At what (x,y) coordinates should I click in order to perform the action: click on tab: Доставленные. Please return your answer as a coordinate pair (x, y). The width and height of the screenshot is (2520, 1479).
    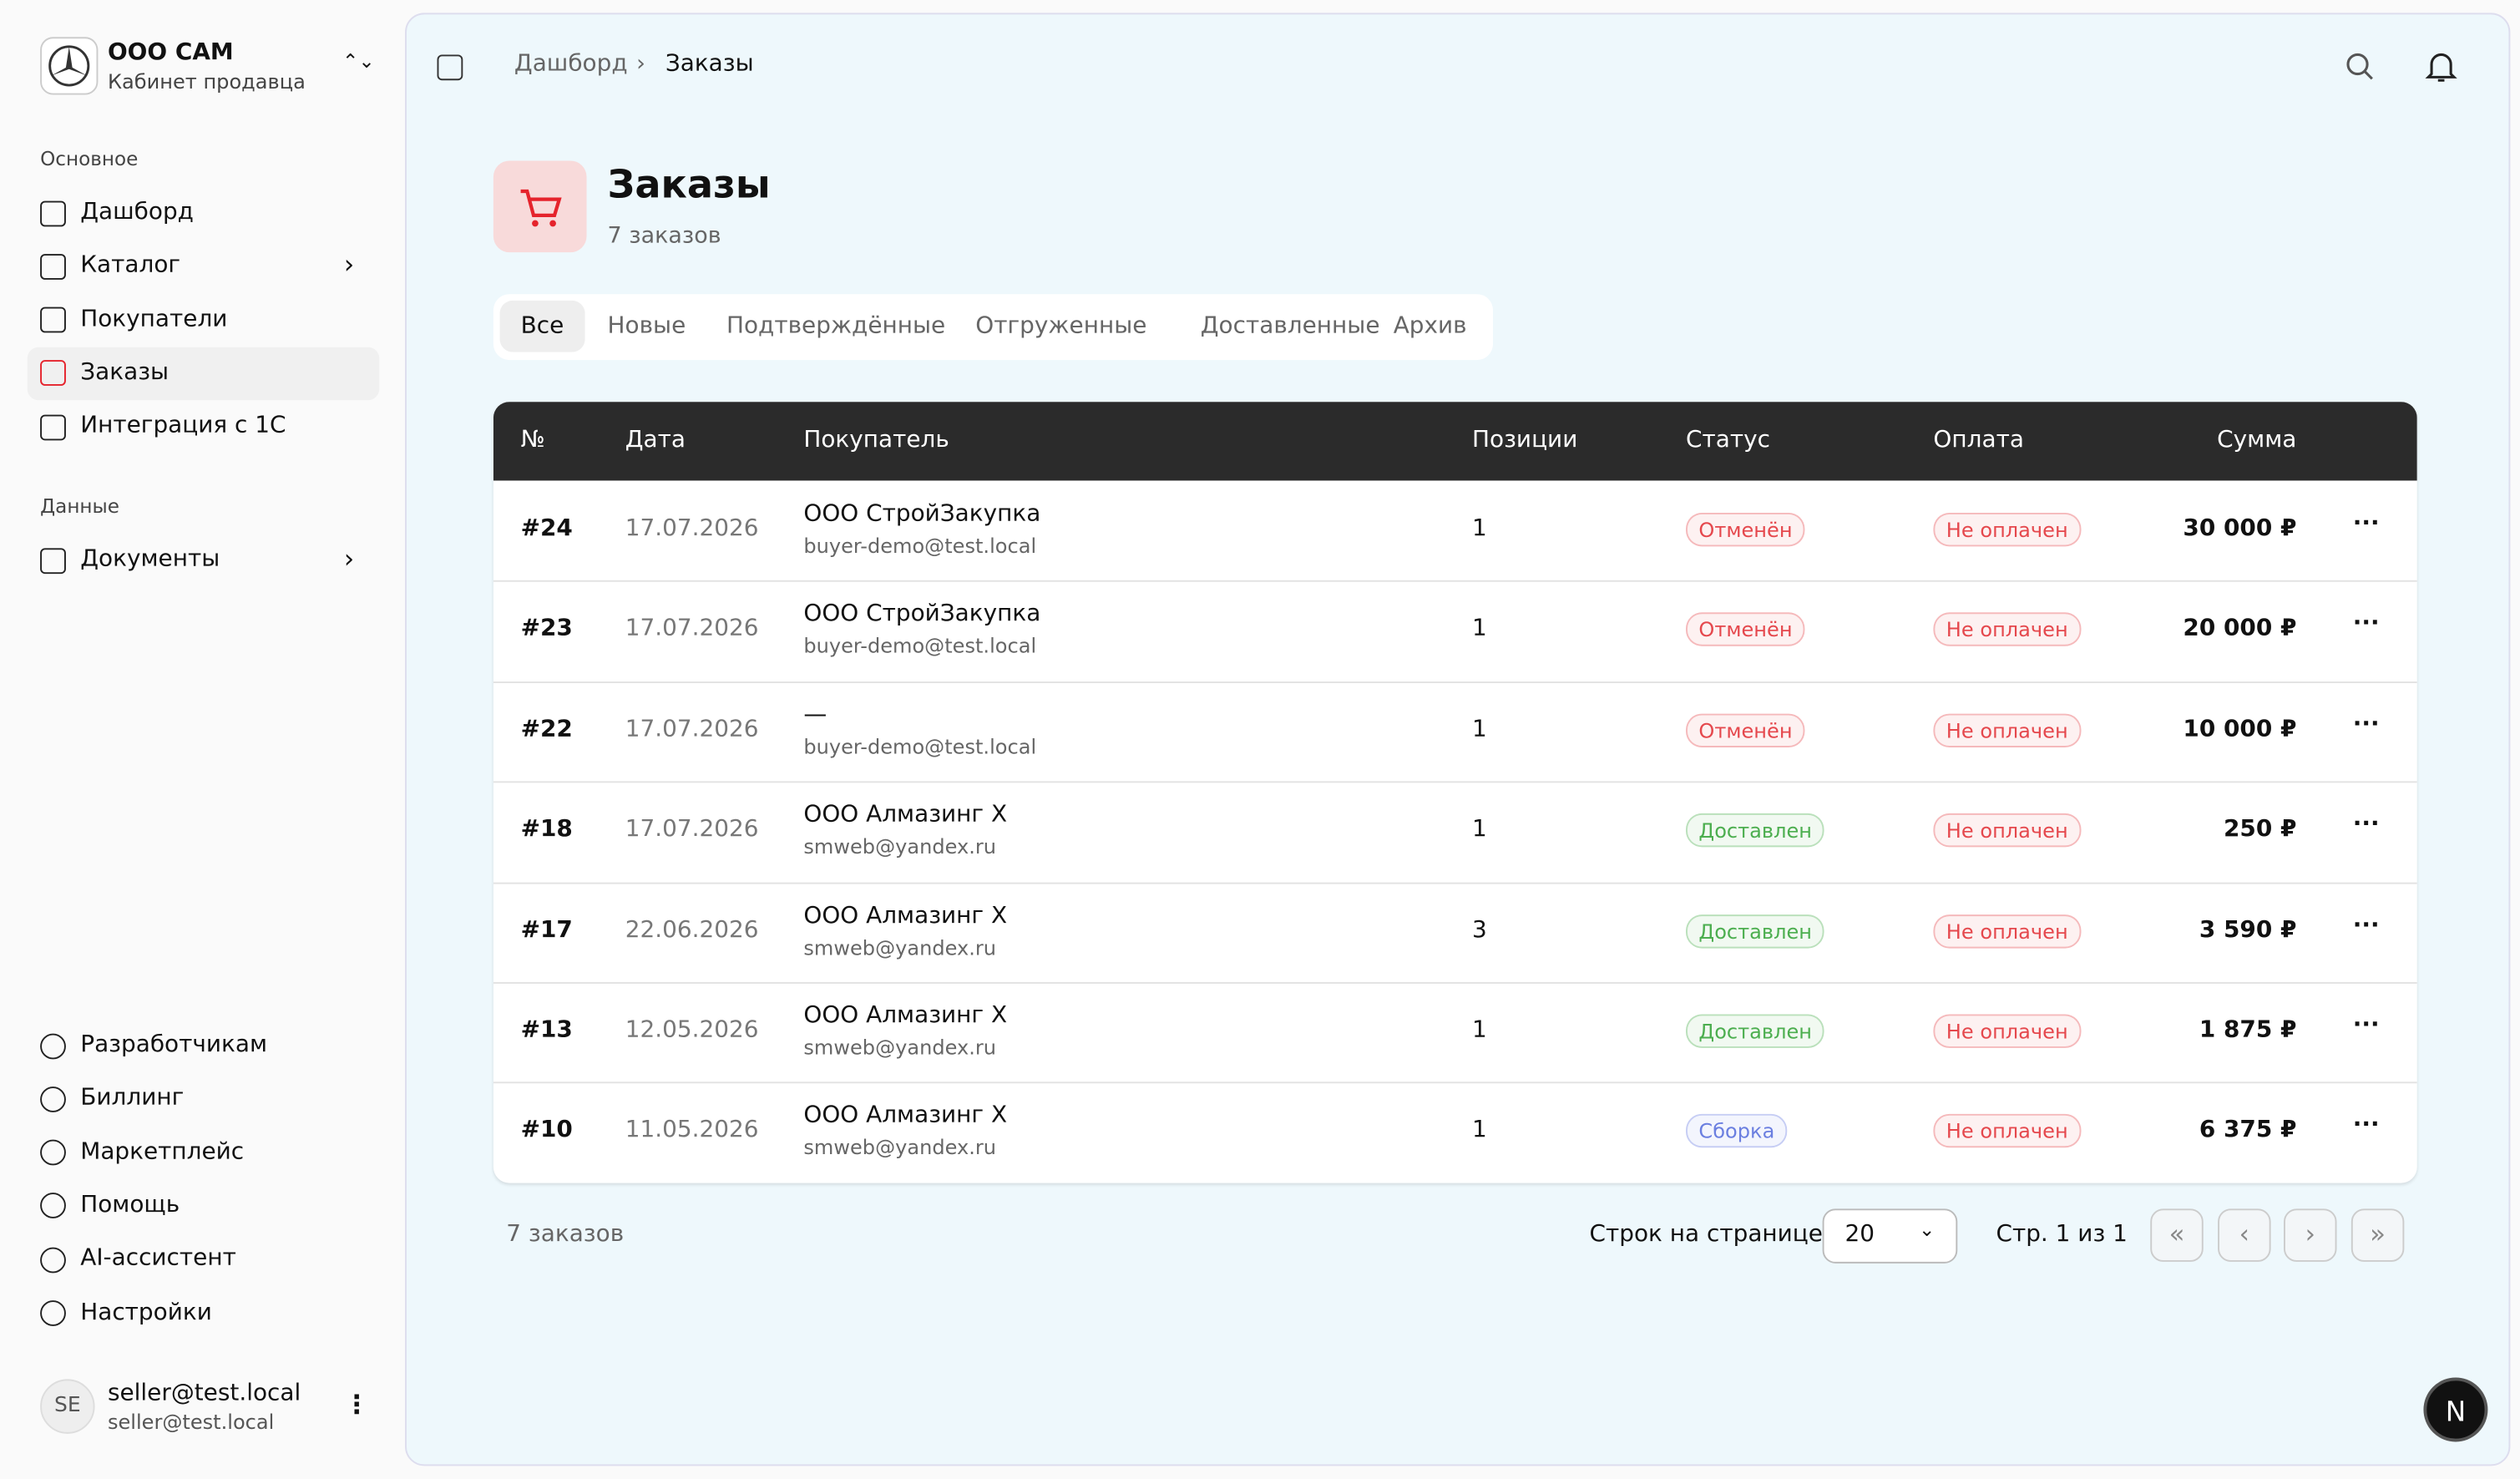
    Looking at the image, I should click on (1290, 326).